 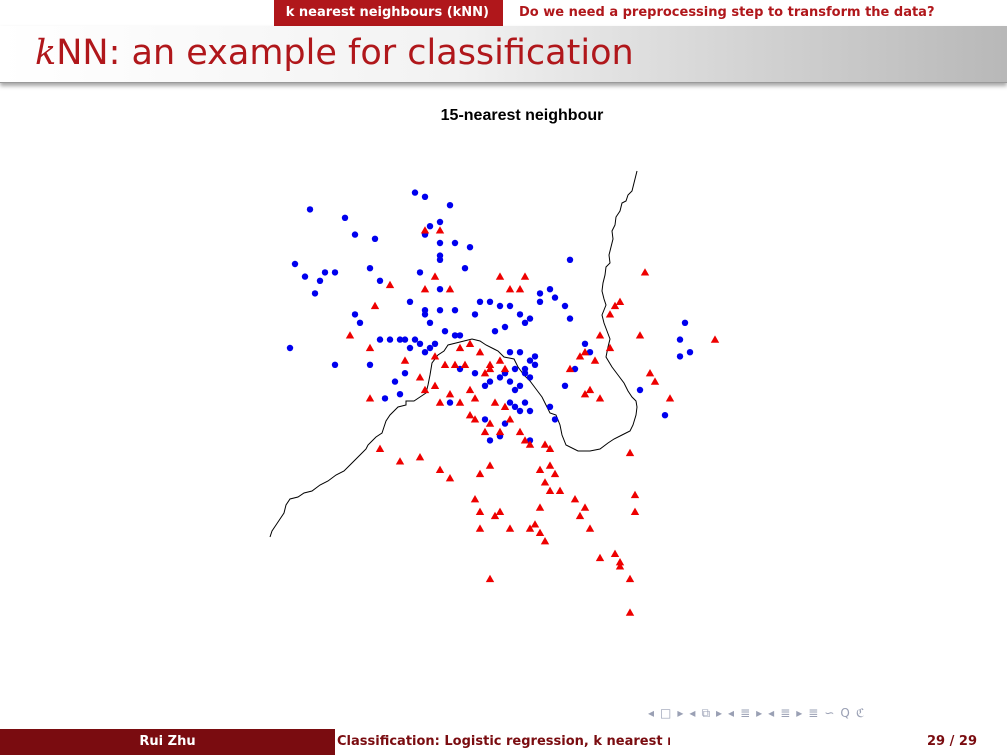 What do you see at coordinates (345, 53) in the screenshot?
I see `slide-title-text: NN: an example for classification` at bounding box center [345, 53].